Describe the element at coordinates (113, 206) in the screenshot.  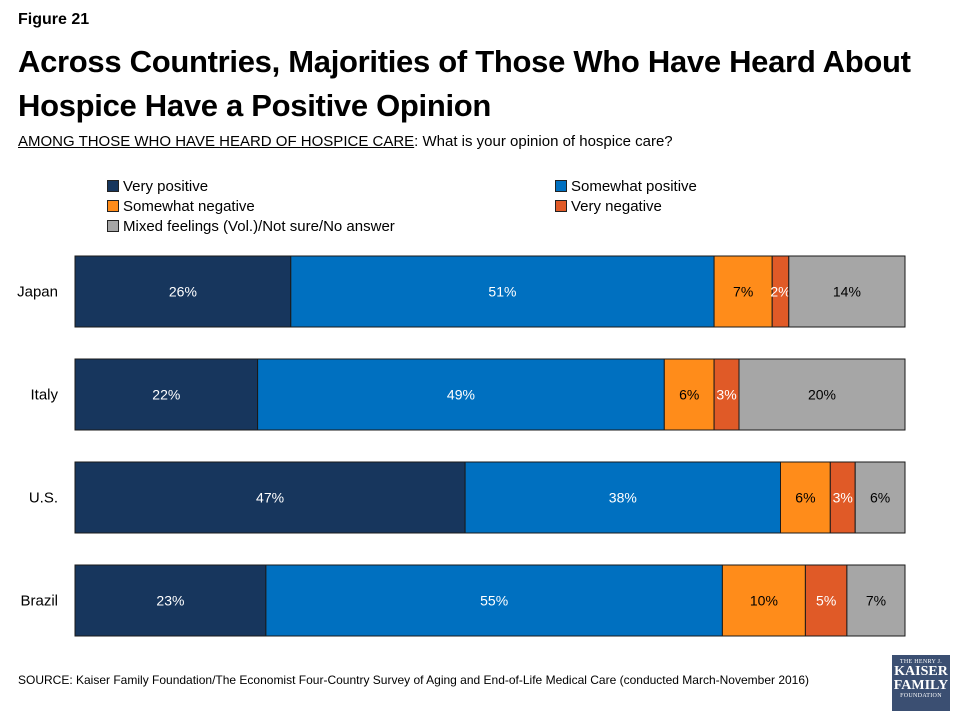
I see `legend-swatch-somewhat-negative` at that location.